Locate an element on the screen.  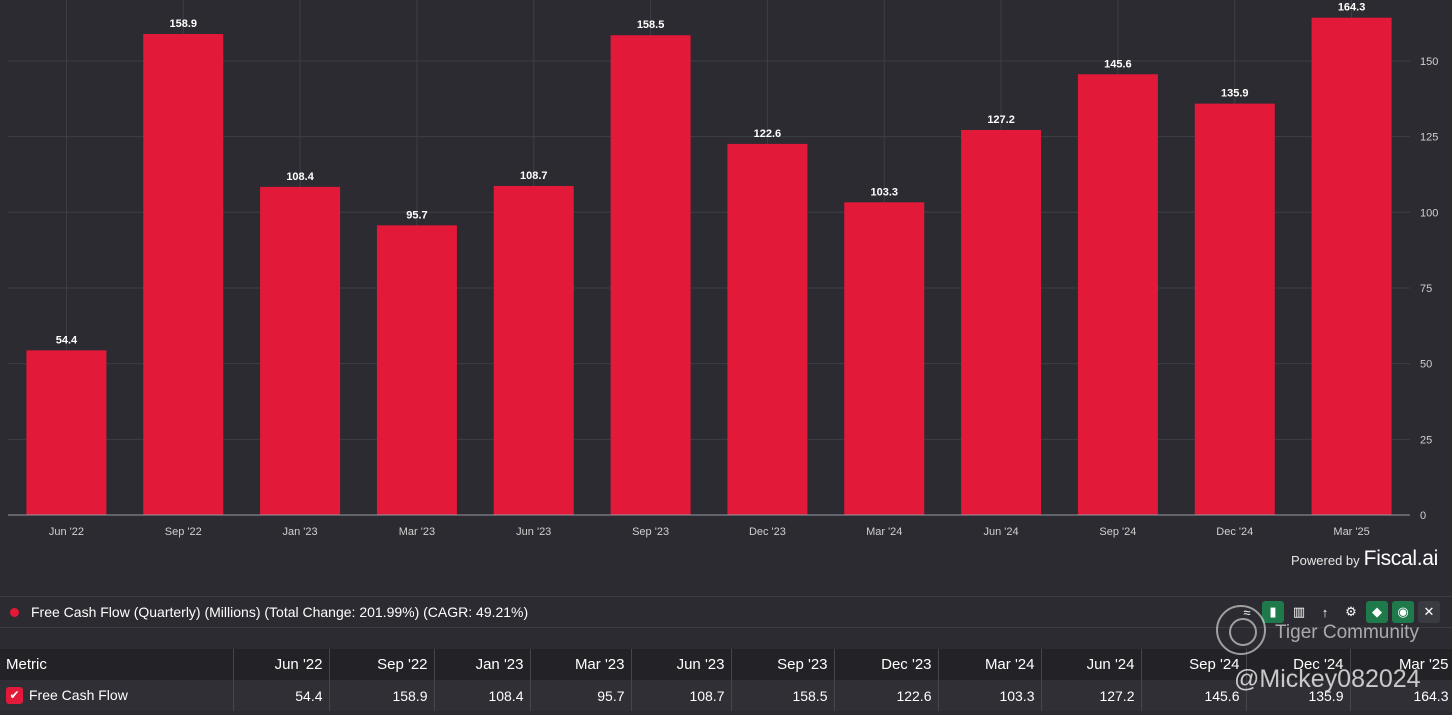
x-tick-label: Sep '23 is located at coordinates (650, 532).